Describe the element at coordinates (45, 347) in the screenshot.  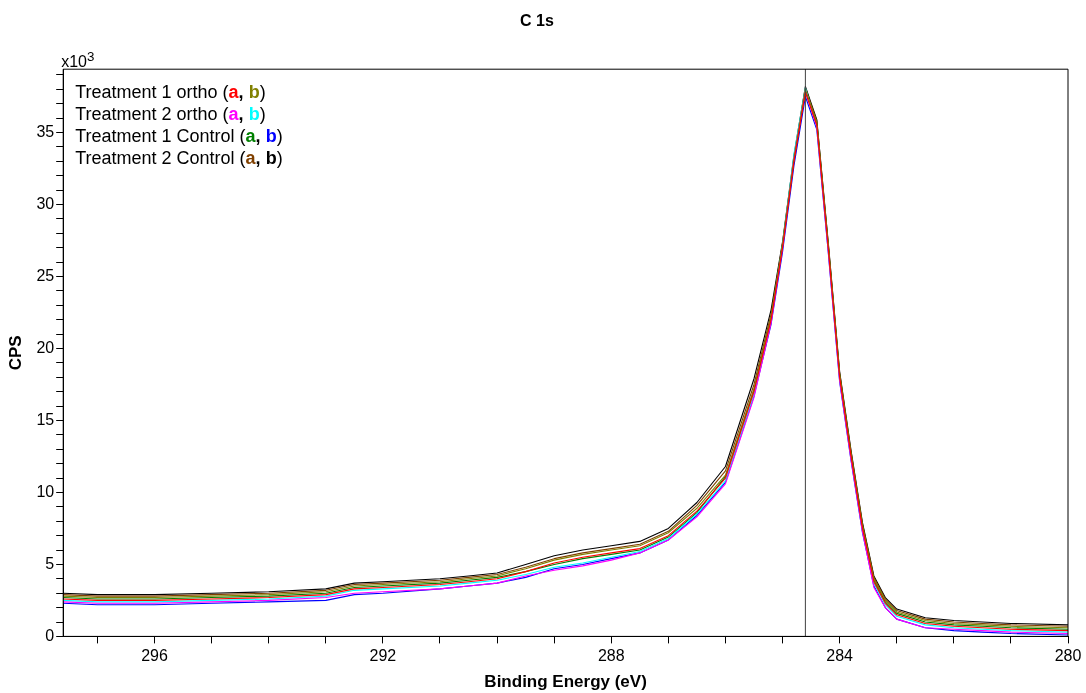
I see `y-tick-label: 20` at that location.